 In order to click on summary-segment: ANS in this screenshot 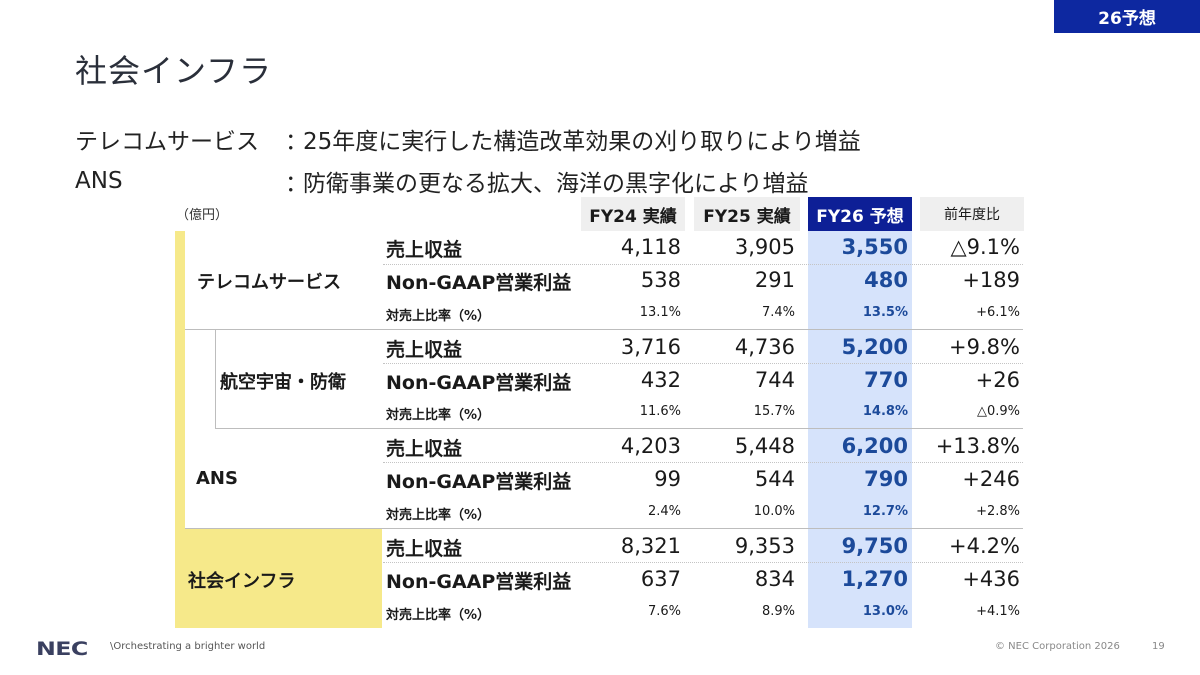, I will do `click(99, 181)`.